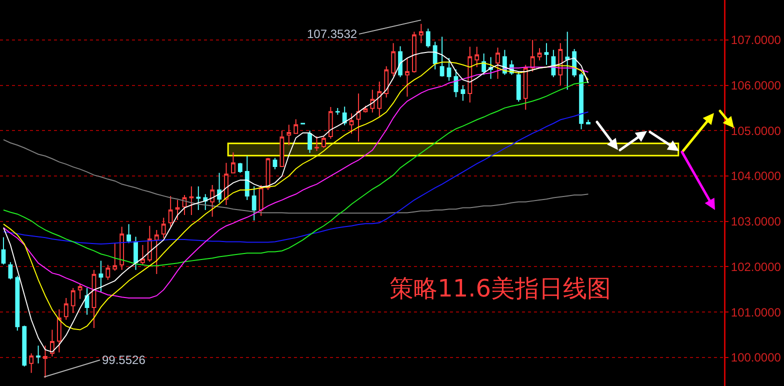 This screenshot has height=386, width=784. Describe the element at coordinates (756, 221) in the screenshot. I see `y-tick-label: 103.0000` at that location.